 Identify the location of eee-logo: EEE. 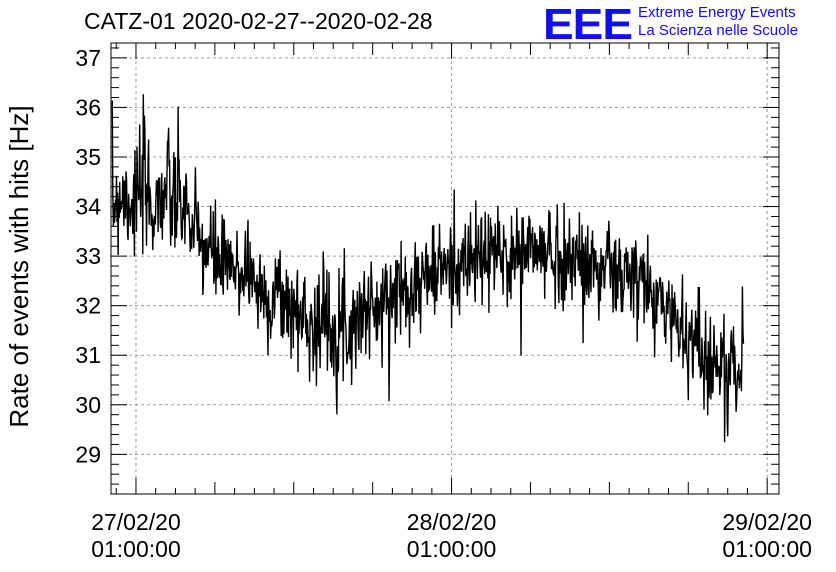
(588, 24).